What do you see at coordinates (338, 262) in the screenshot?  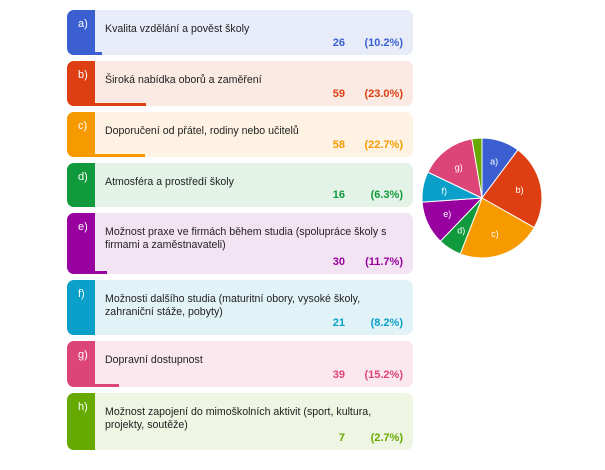 I see `option-count: 30` at bounding box center [338, 262].